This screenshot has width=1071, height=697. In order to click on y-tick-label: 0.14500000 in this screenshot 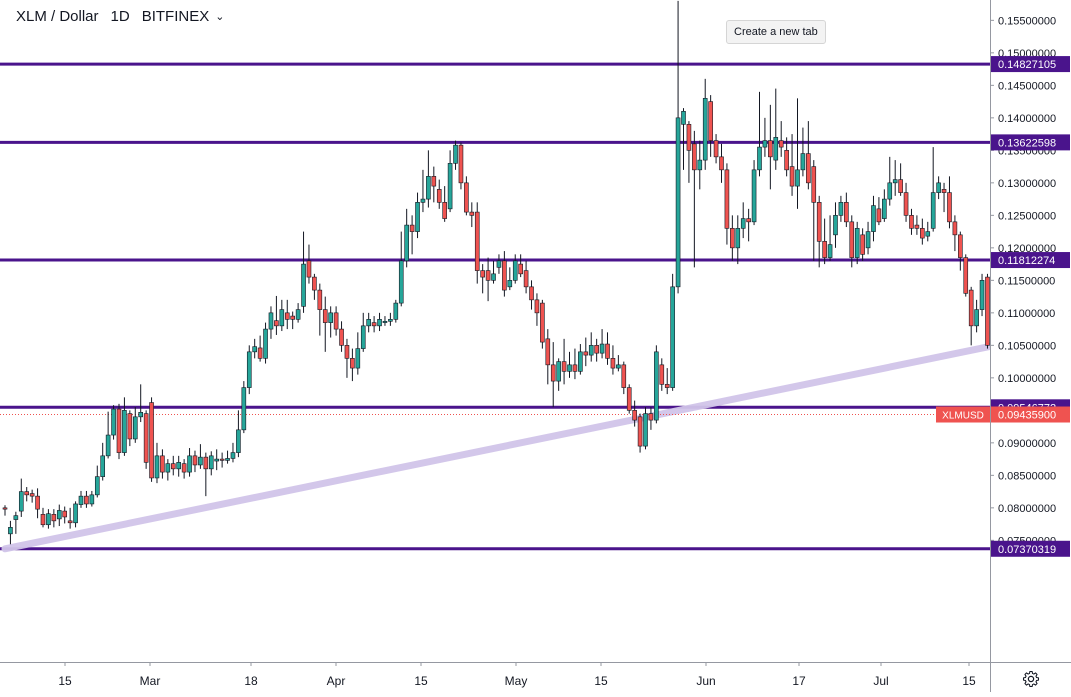, I will do `click(1027, 86)`.